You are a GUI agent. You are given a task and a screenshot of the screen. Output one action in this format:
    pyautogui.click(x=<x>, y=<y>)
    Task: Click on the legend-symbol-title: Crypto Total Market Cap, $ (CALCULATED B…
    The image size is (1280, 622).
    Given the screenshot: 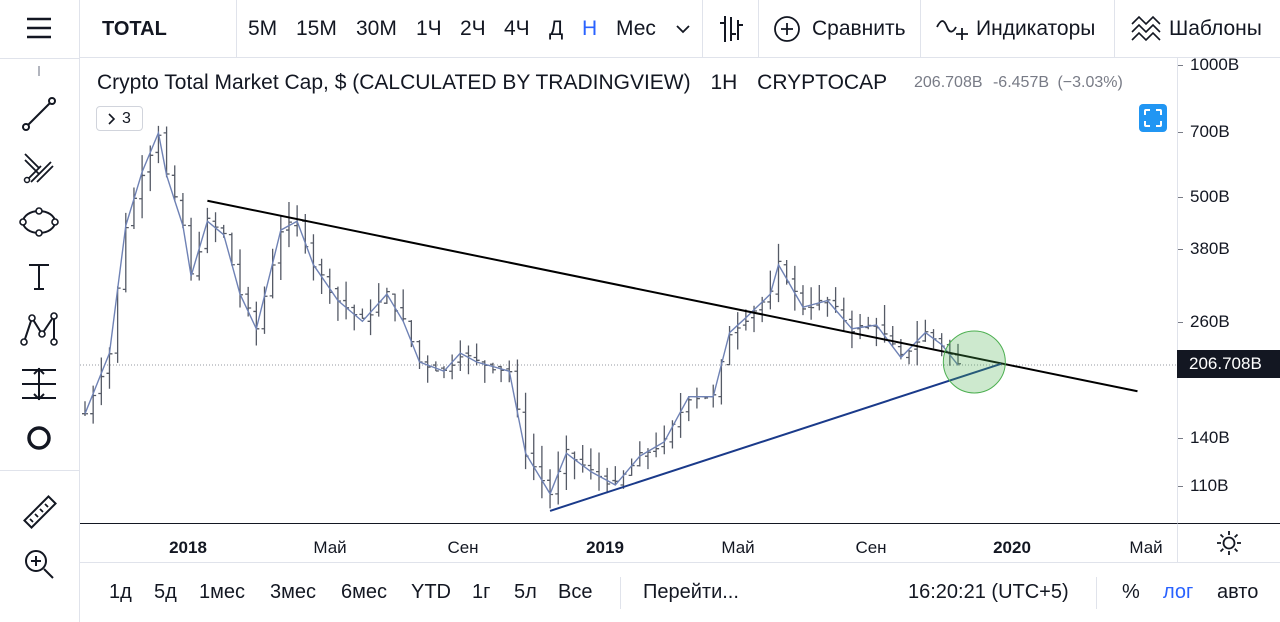 What is the action you would take?
    pyautogui.click(x=394, y=82)
    